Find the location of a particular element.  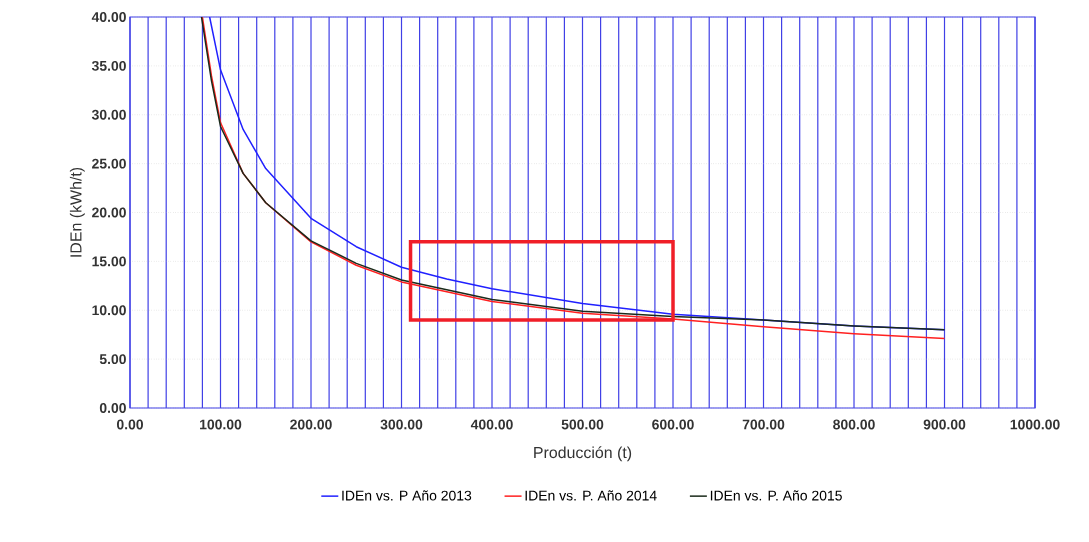

y-tick-label: 25.00 is located at coordinates (109, 163).